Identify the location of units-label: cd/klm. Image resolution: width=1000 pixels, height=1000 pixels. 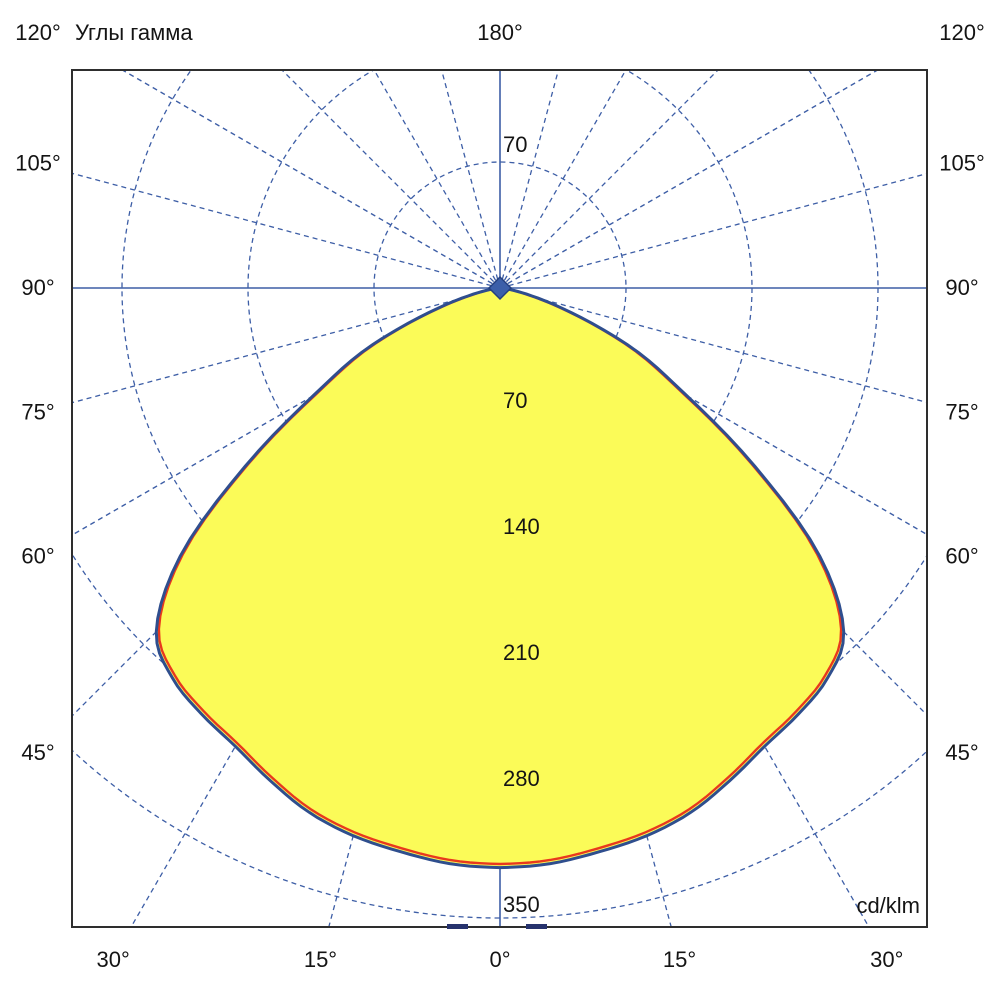
(888, 905).